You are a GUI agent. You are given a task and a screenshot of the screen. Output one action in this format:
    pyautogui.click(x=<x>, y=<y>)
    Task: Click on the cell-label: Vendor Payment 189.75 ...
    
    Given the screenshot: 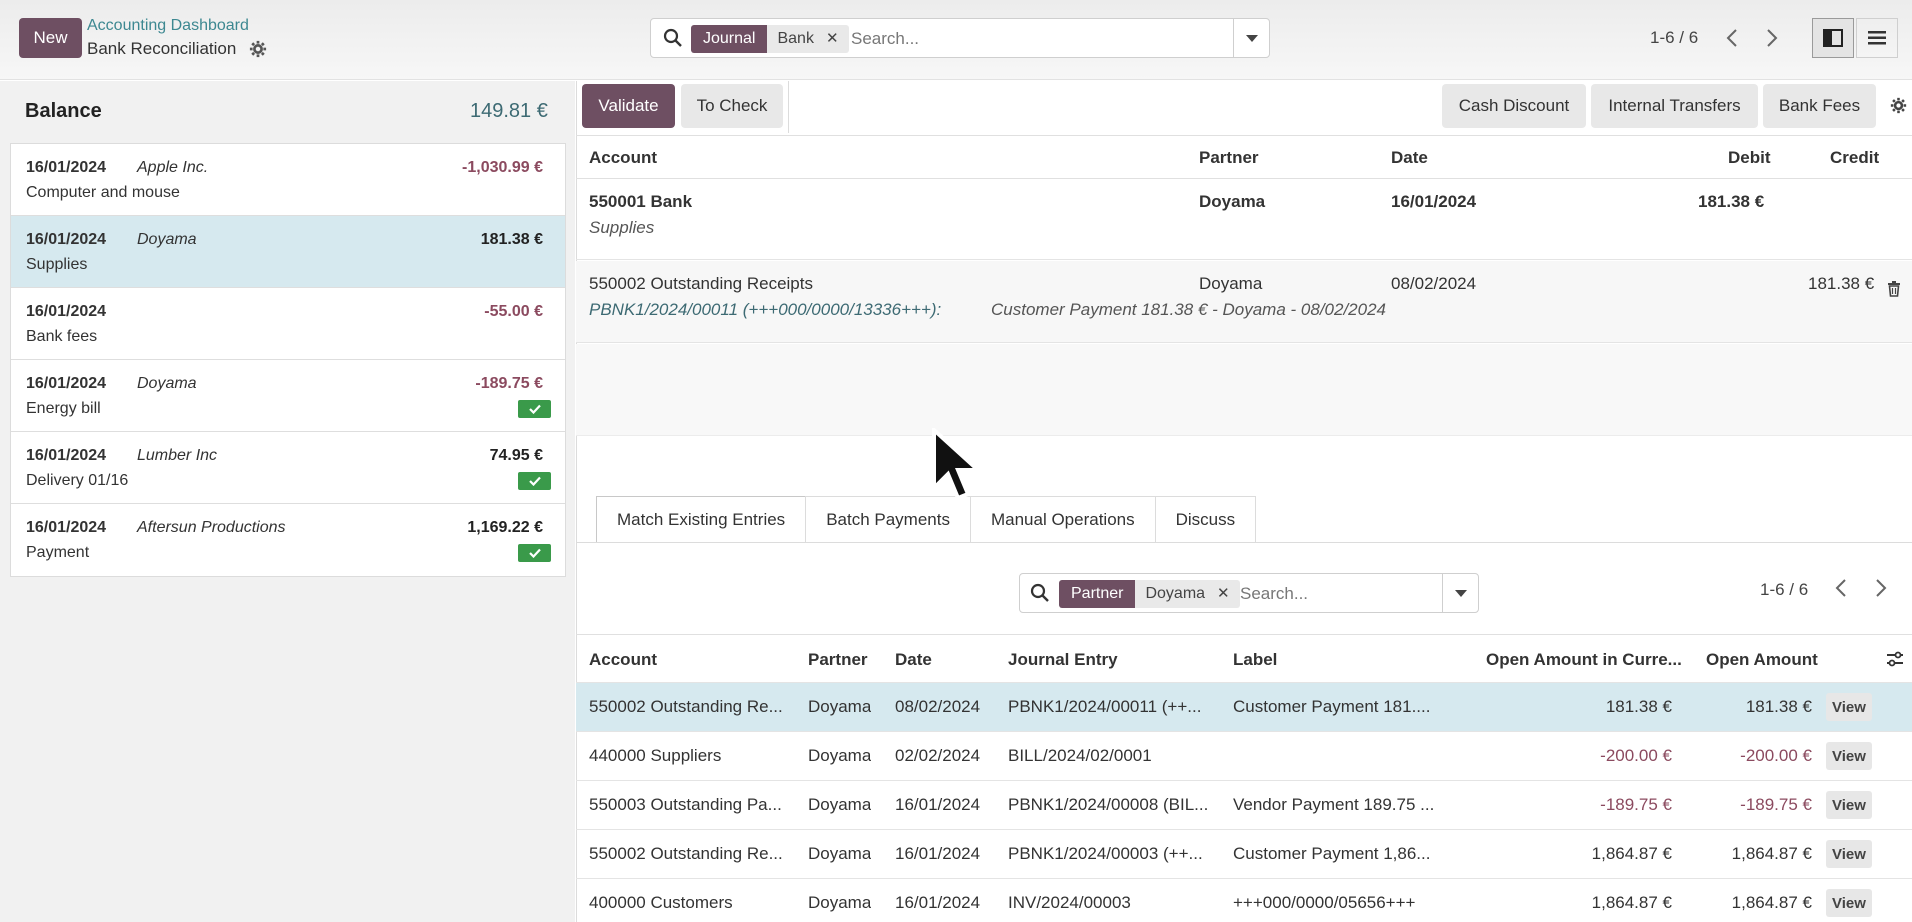 What is the action you would take?
    pyautogui.click(x=1334, y=804)
    